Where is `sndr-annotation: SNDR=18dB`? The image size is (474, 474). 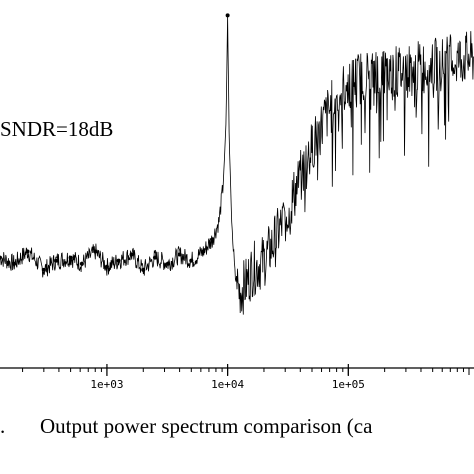
sndr-annotation: SNDR=18dB is located at coordinates (56, 129).